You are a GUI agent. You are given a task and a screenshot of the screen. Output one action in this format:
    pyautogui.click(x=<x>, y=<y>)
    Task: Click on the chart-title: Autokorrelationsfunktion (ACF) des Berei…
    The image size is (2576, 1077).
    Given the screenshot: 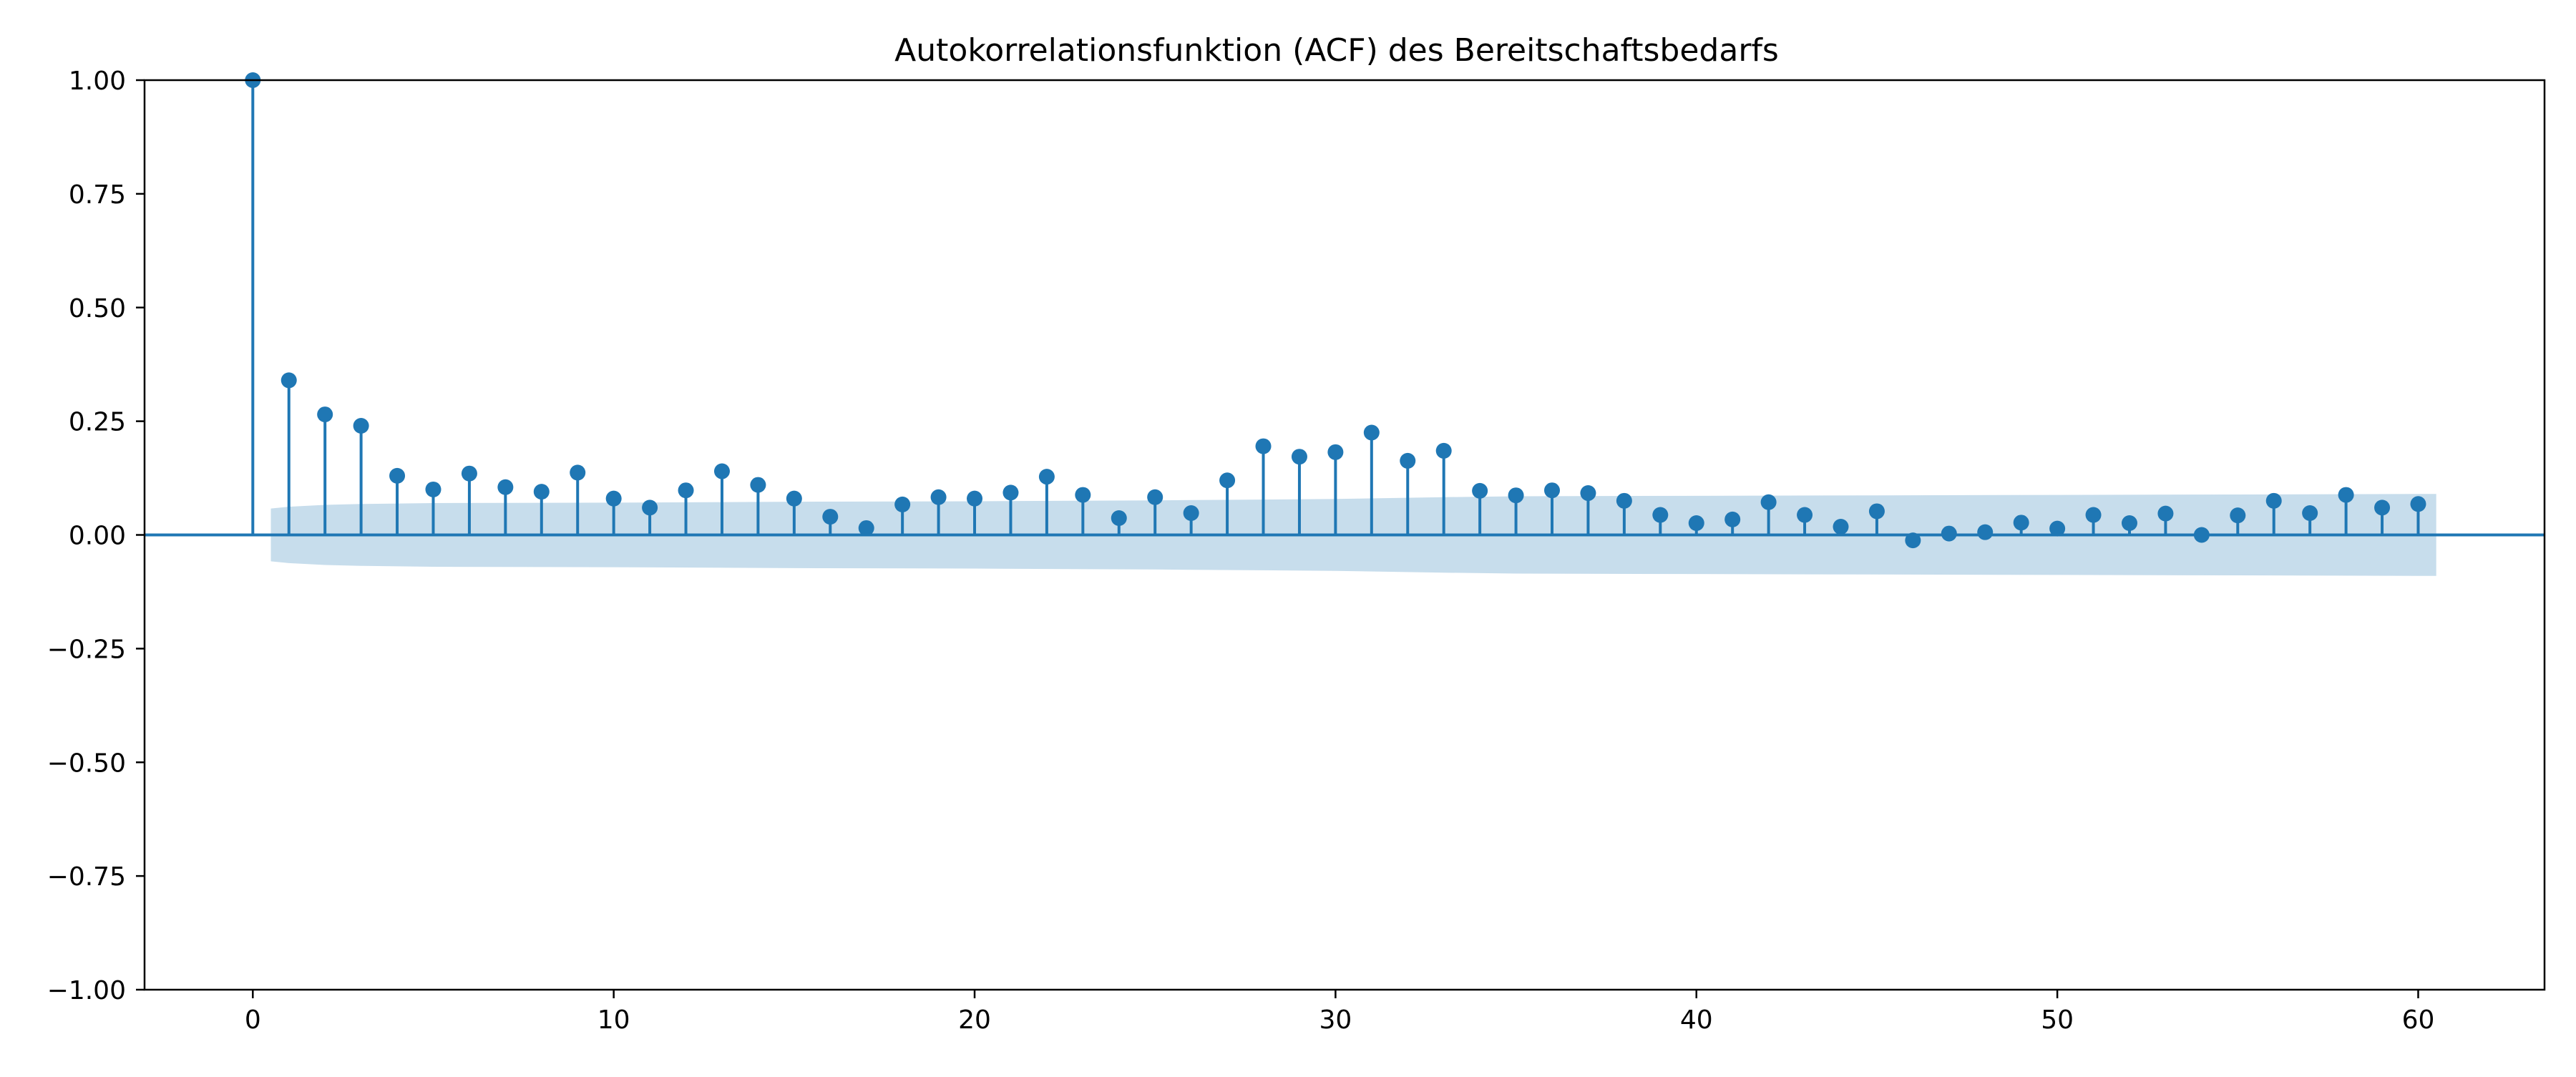 What is the action you would take?
    pyautogui.click(x=1336, y=50)
    